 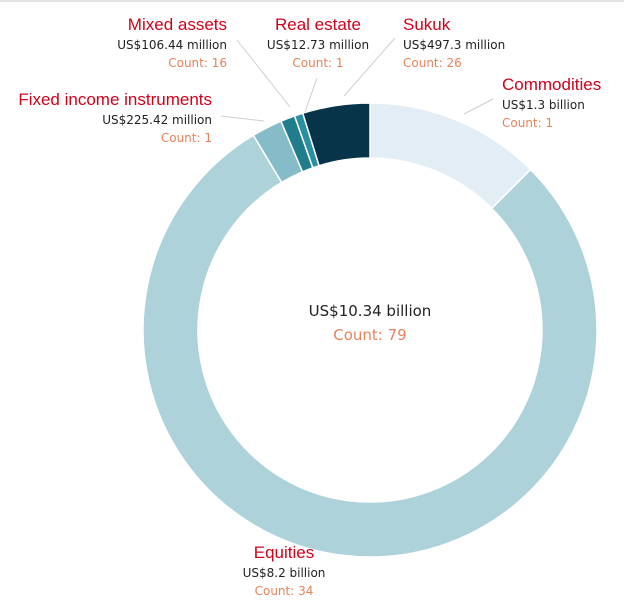 I want to click on slice-count: Count: 16, so click(x=197, y=63).